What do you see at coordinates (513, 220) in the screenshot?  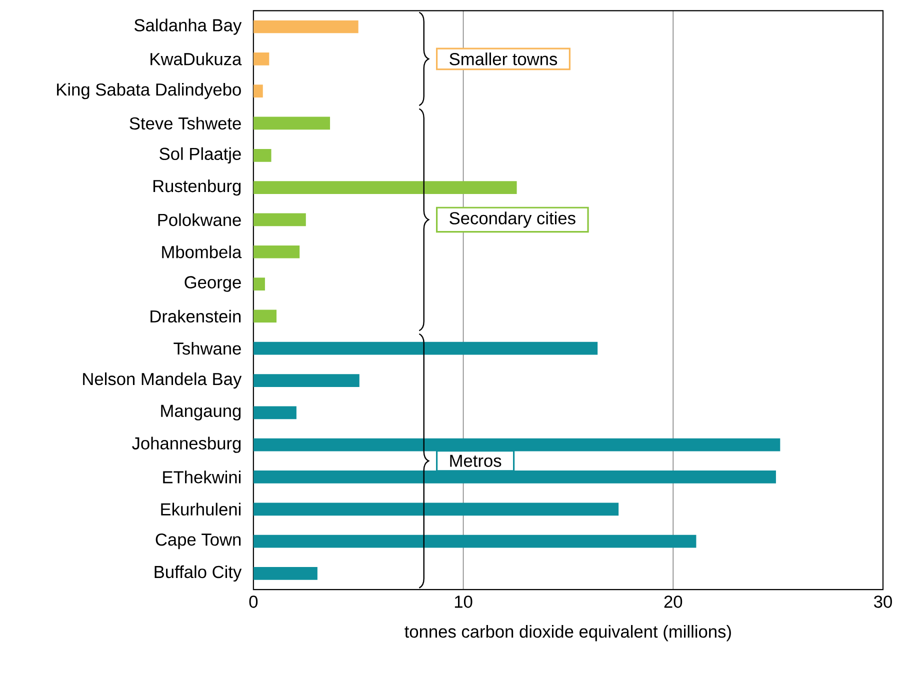 I see `series-label: Secondary cities` at bounding box center [513, 220].